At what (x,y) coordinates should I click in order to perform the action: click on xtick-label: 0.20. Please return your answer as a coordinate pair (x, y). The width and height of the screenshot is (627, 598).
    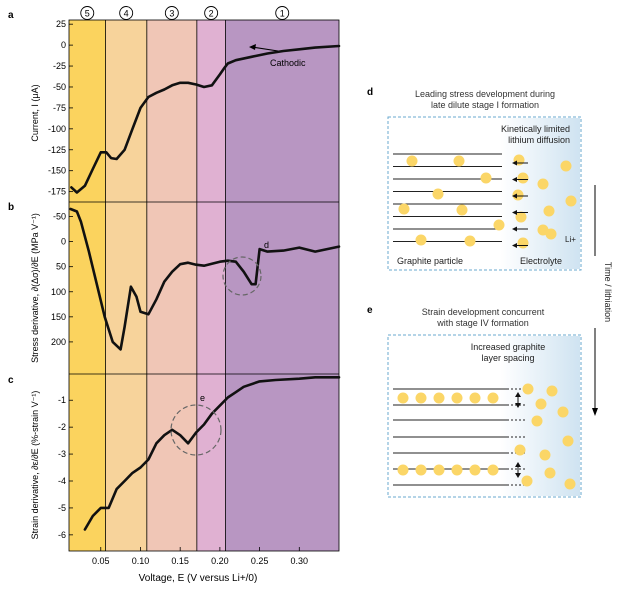
    Looking at the image, I should click on (220, 561).